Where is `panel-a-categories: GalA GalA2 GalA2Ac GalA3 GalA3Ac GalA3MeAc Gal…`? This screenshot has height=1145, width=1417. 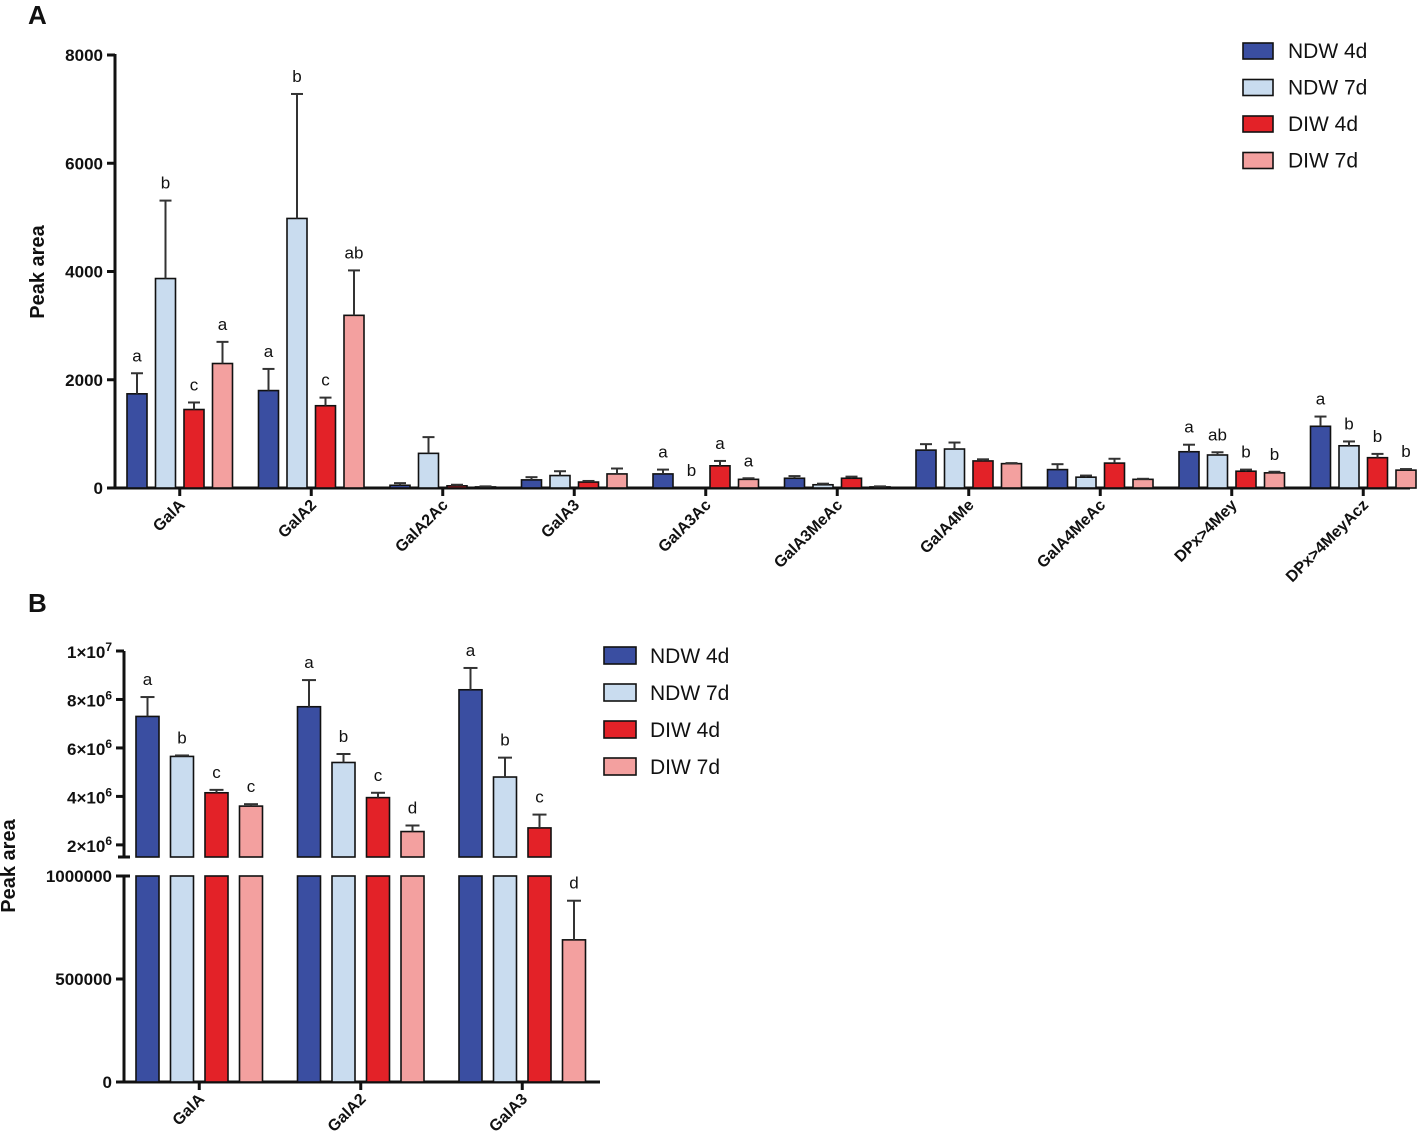 panel-a-categories: GalA GalA2 GalA2Ac GalA3 GalA3Ac GalA3MeAc Gal… is located at coordinates (761, 537).